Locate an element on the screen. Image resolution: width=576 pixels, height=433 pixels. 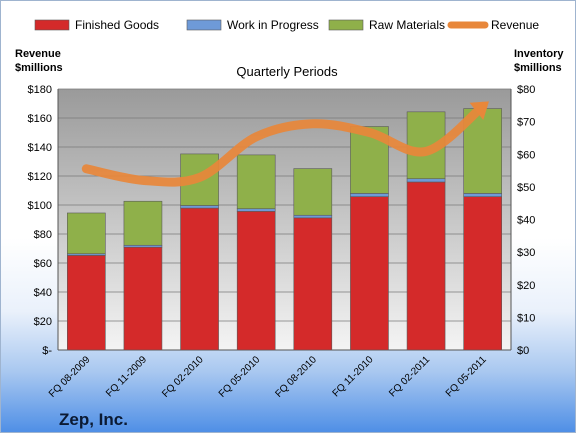
right-tick-label: $80 is located at coordinates (526, 90).